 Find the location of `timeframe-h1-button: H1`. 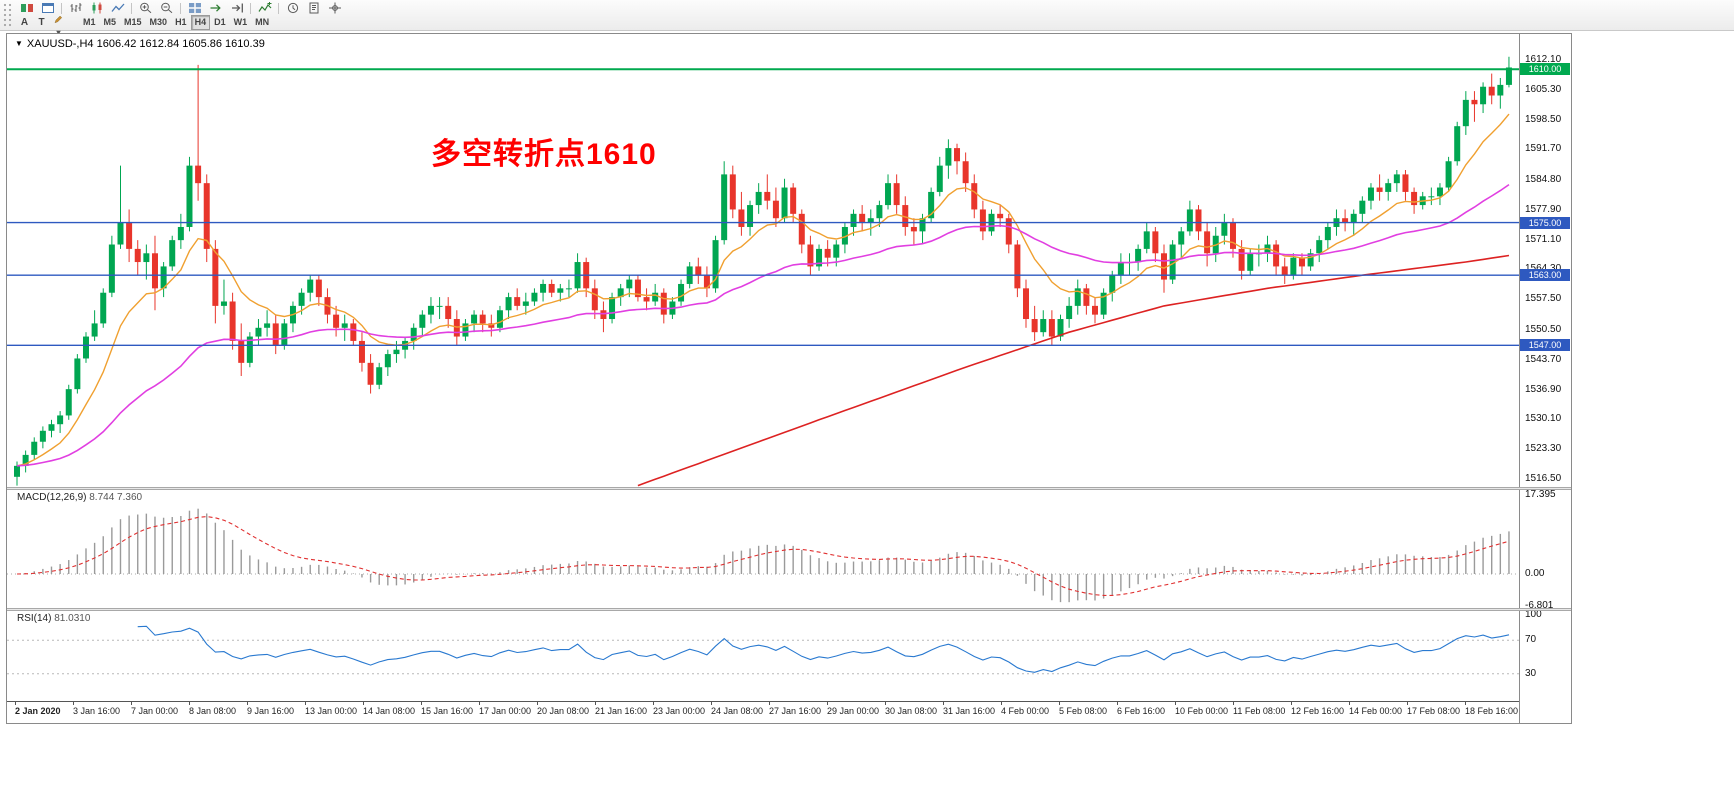

timeframe-h1-button: H1 is located at coordinates (181, 22).